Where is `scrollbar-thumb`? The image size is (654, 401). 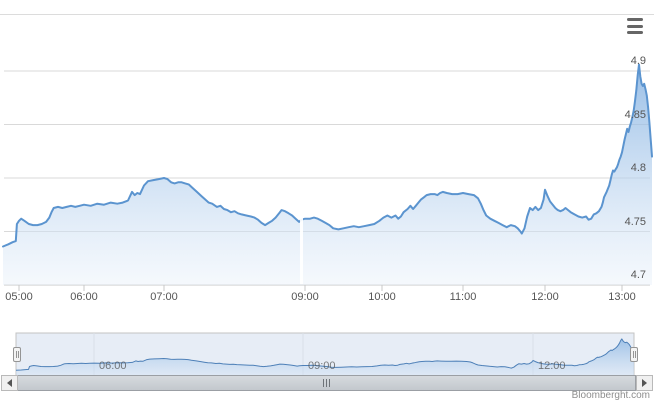
scrollbar-thumb is located at coordinates (326, 383).